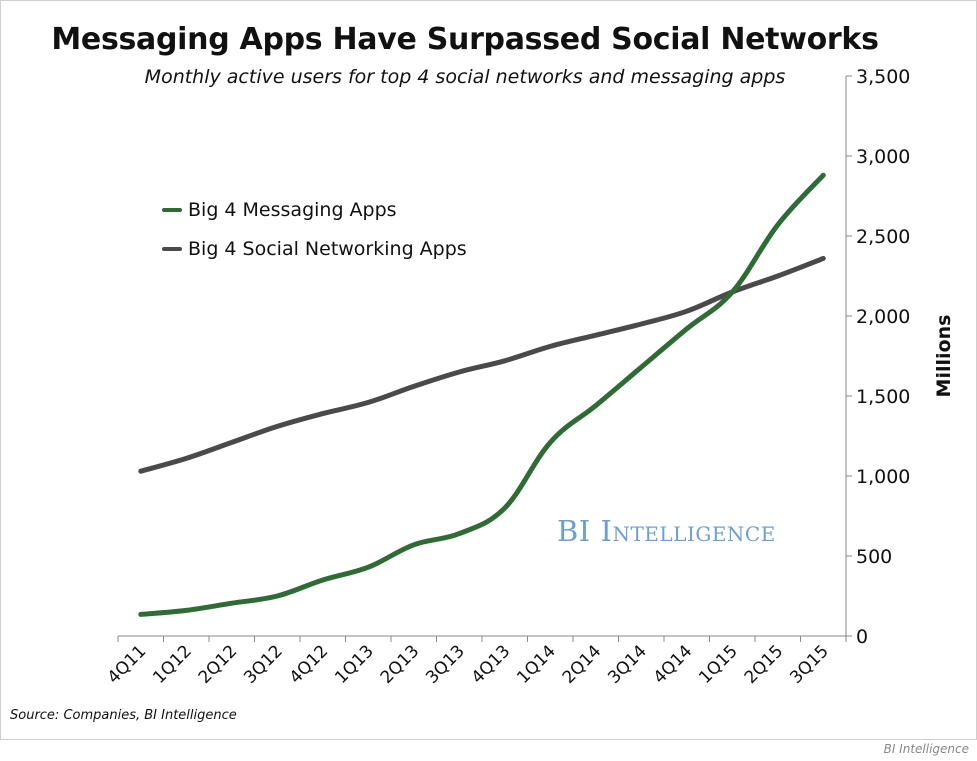  Describe the element at coordinates (536, 664) in the screenshot. I see `x-tick-label: 1Q14` at that location.